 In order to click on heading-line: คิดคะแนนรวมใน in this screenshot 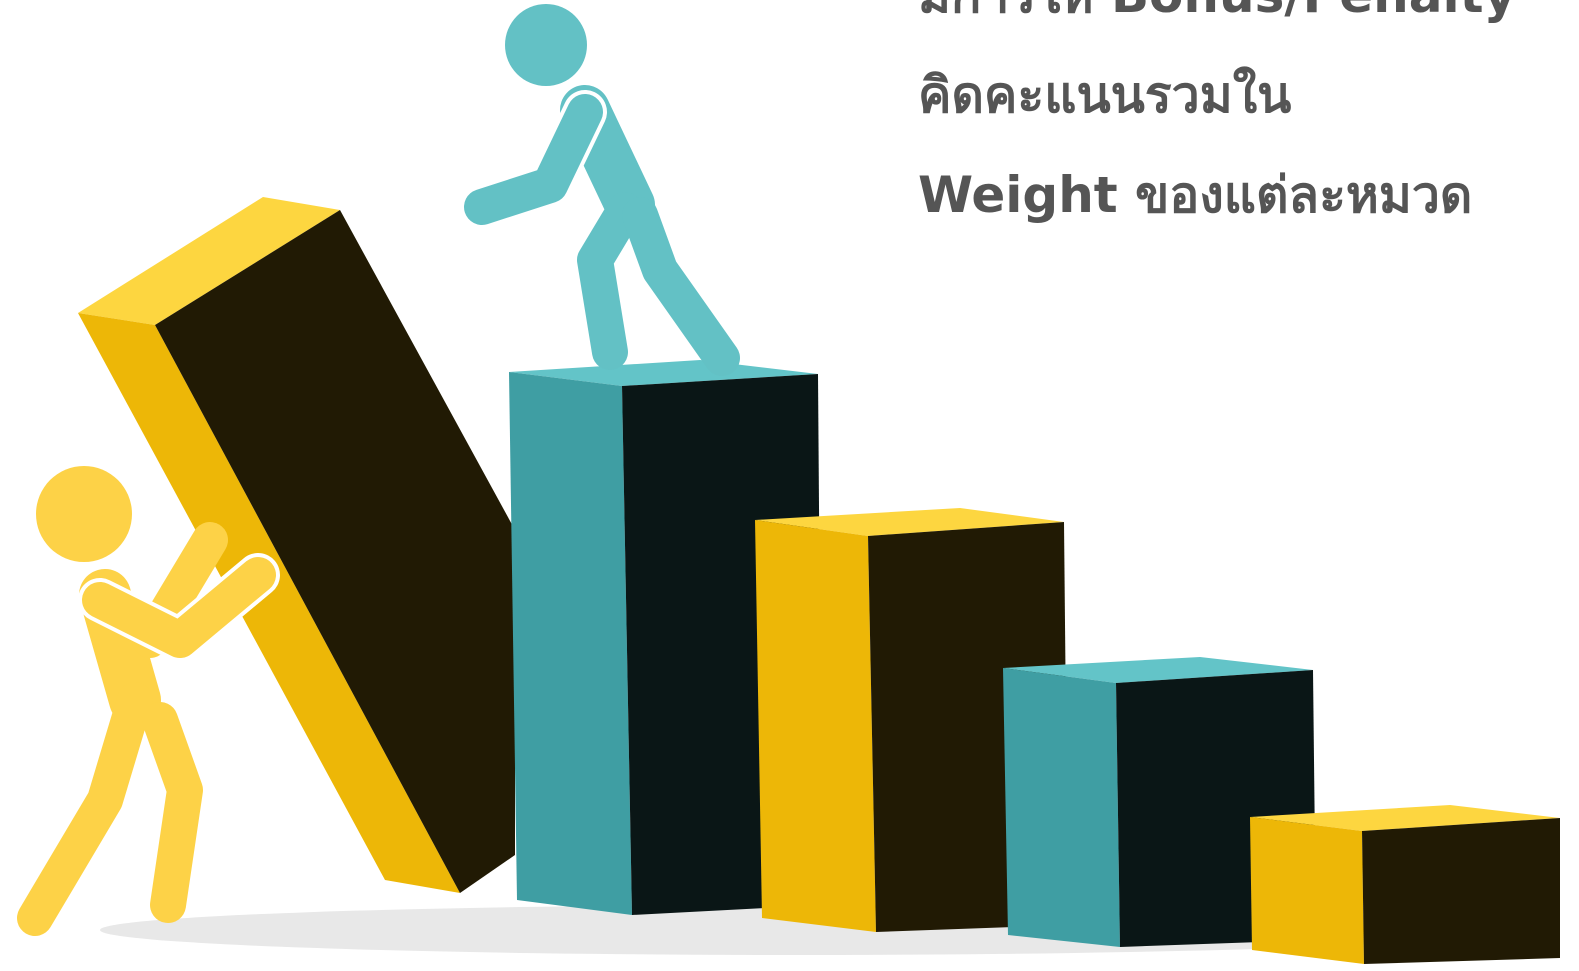, I will do `click(1105, 95)`.